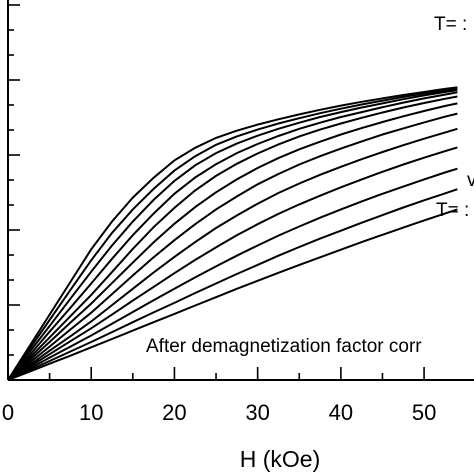 This screenshot has width=474, height=474. Describe the element at coordinates (219, 412) in the screenshot. I see `x-tick-labels: 0 10 20 30 40 50` at that location.